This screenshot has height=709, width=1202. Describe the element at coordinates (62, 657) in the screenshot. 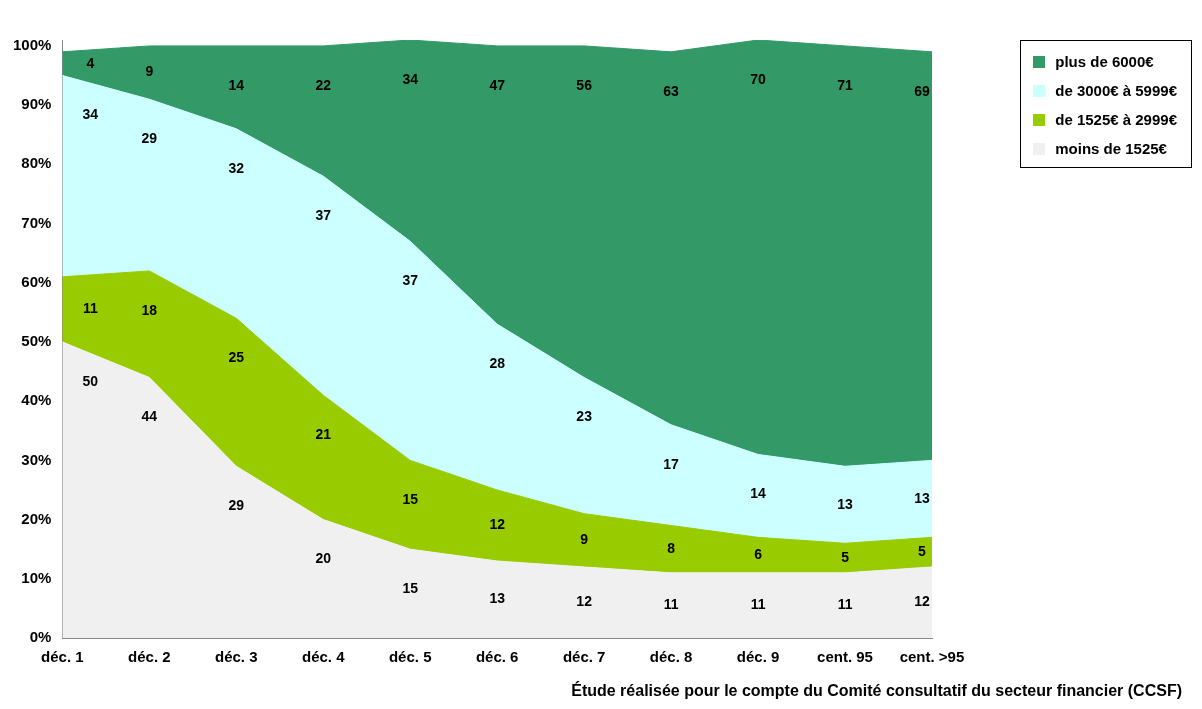

I see `x-tick-label: déc. 1` at that location.